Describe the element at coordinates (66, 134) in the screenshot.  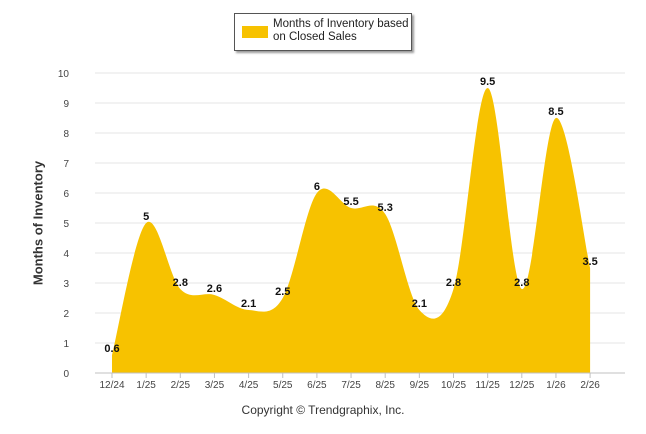
I see `y-tick-label: 8` at that location.